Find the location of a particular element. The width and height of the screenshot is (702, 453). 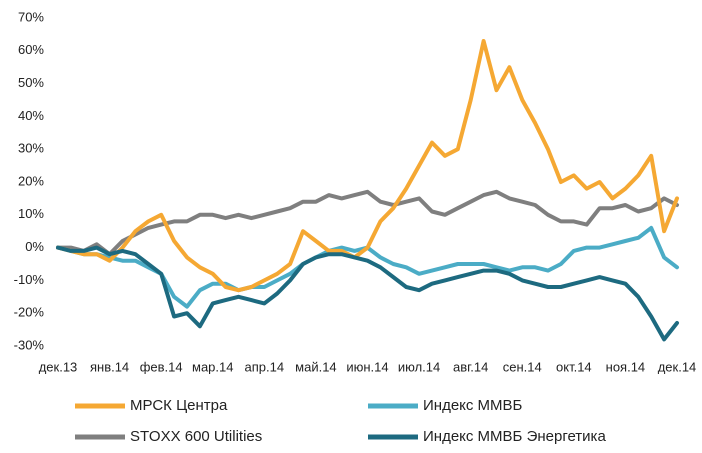

x-tick-label: янв.14 is located at coordinates (109, 366).